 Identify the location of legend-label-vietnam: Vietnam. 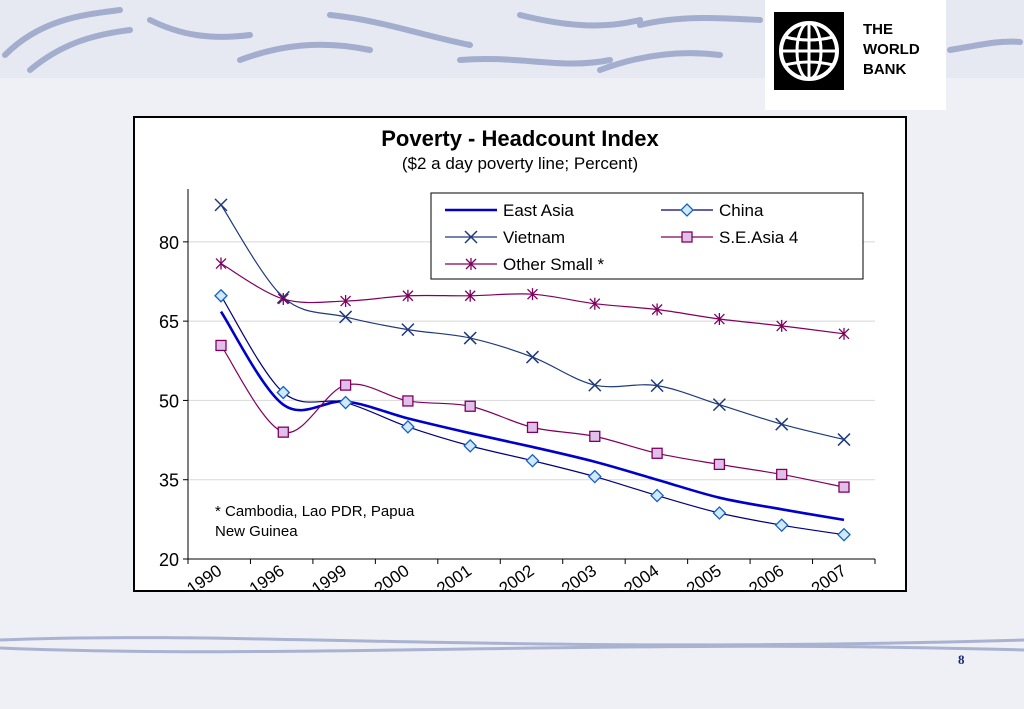
(534, 237).